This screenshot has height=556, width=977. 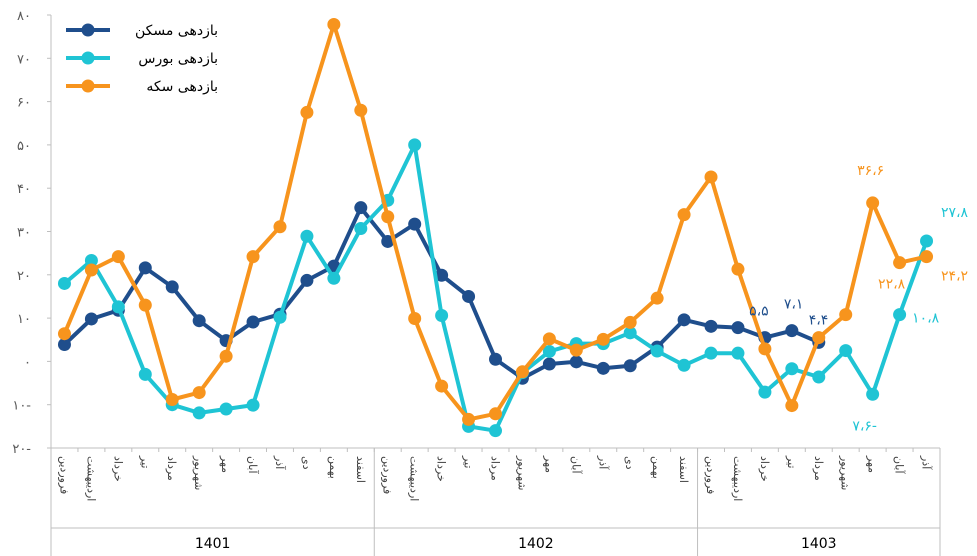 I want to click on y-tick-label: ۱۰-, so click(x=21, y=406).